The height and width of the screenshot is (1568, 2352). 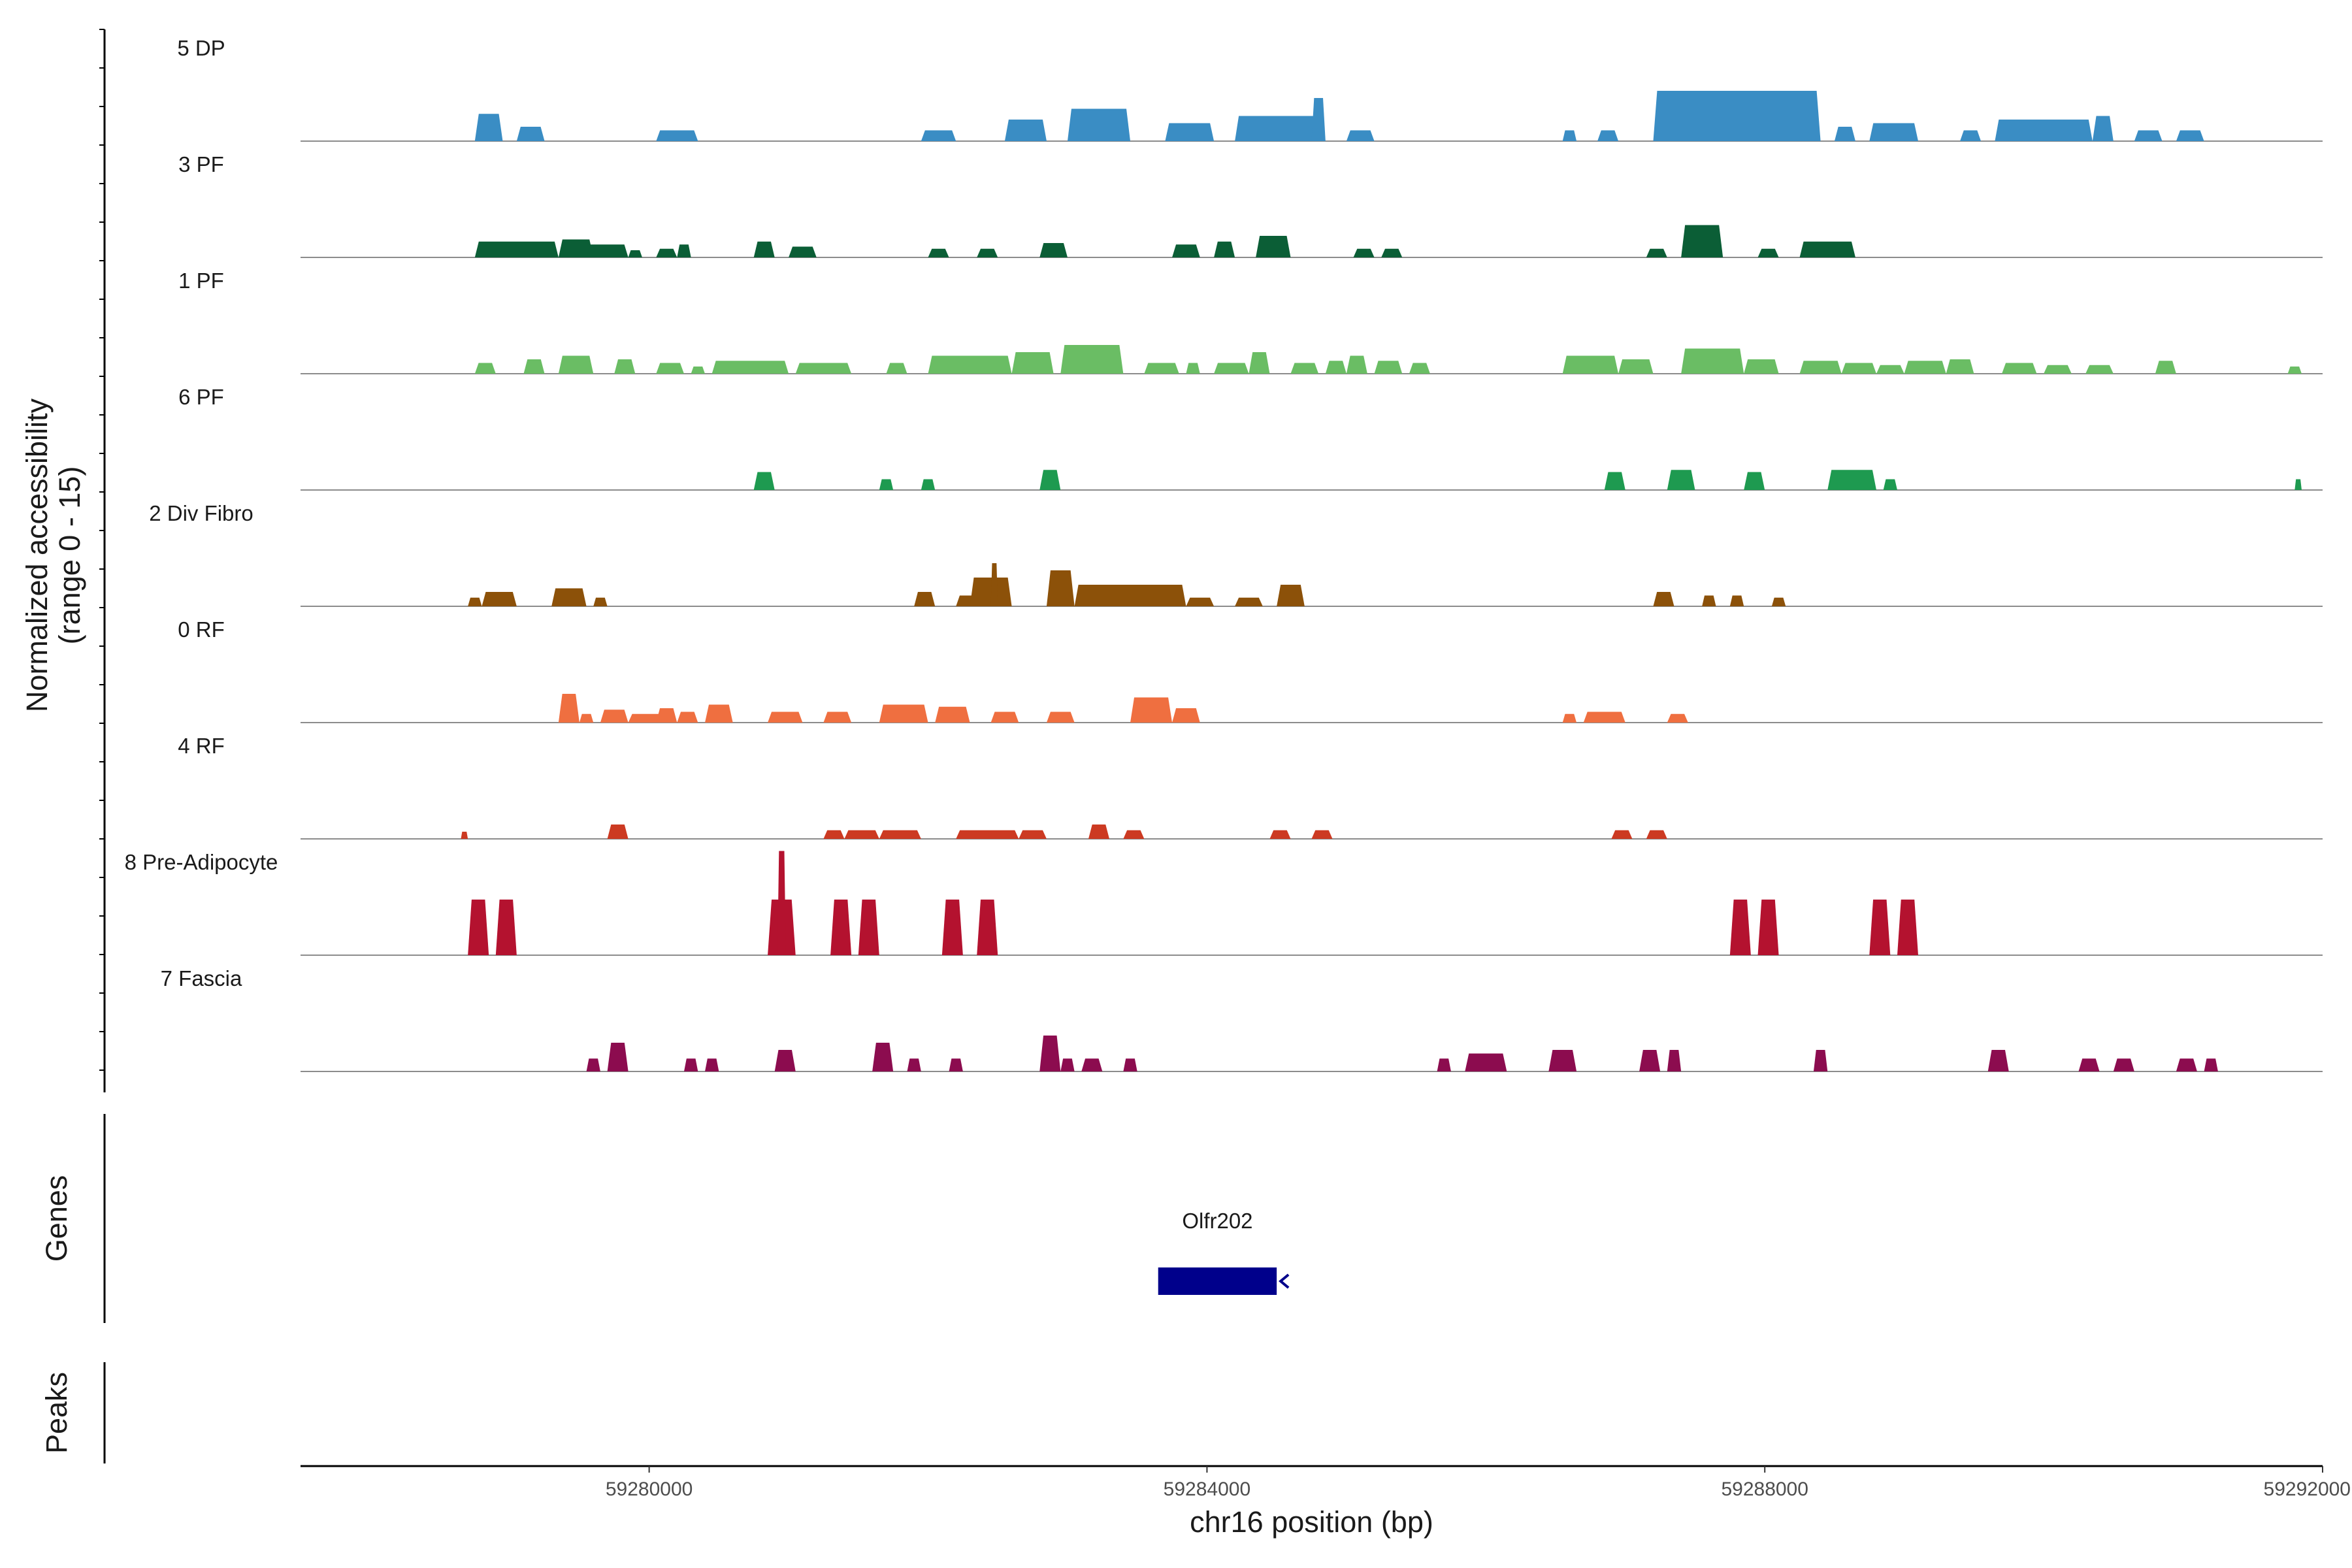 I want to click on track-label: 5 DP, so click(x=201, y=48).